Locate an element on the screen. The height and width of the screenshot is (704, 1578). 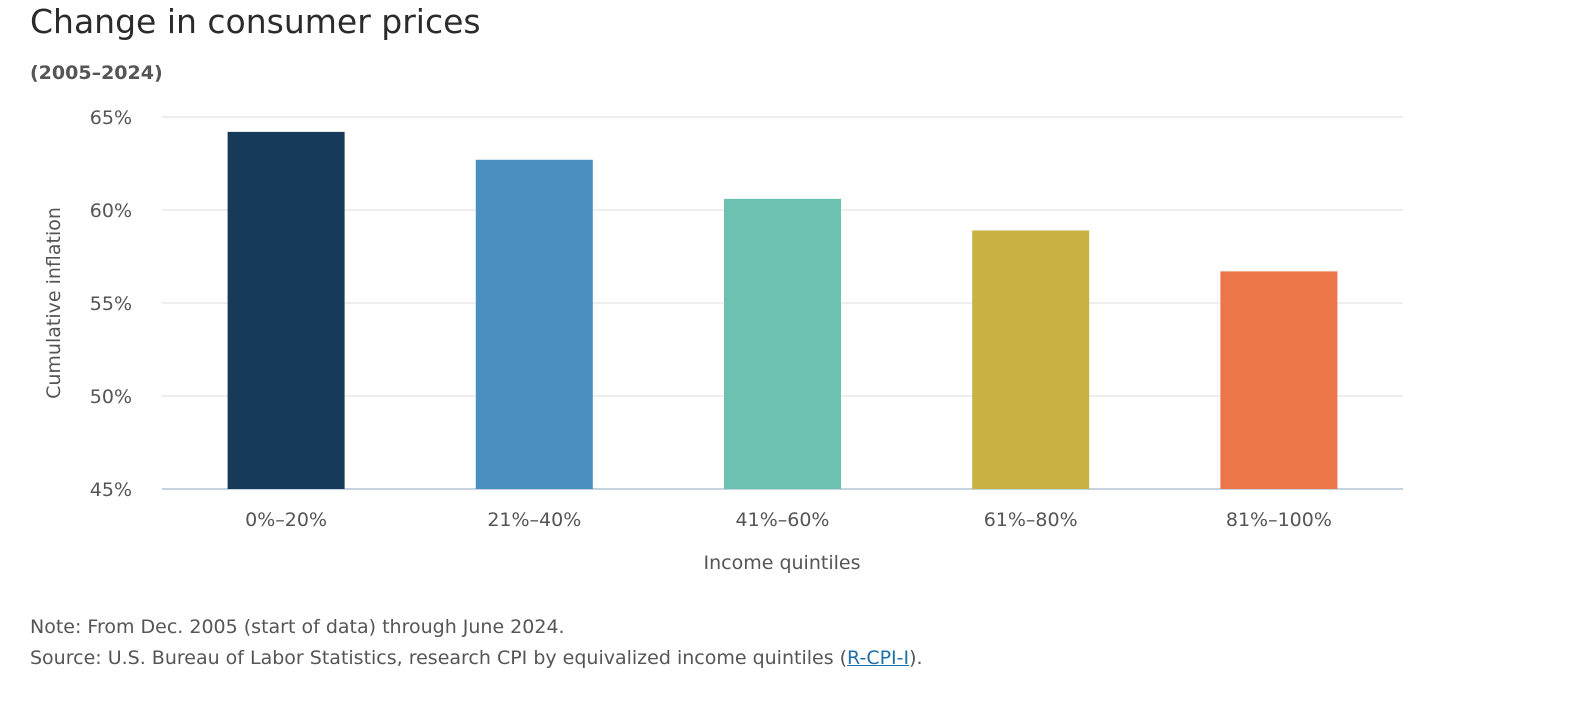
chart-title: Change in consumer prices is located at coordinates (255, 21).